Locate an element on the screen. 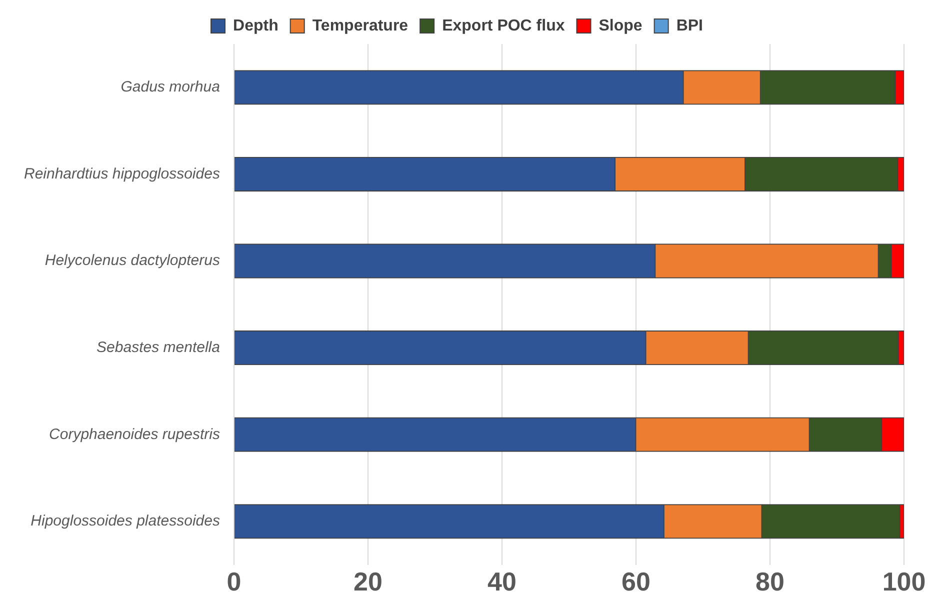  legend-label: Export POC flux is located at coordinates (503, 25).